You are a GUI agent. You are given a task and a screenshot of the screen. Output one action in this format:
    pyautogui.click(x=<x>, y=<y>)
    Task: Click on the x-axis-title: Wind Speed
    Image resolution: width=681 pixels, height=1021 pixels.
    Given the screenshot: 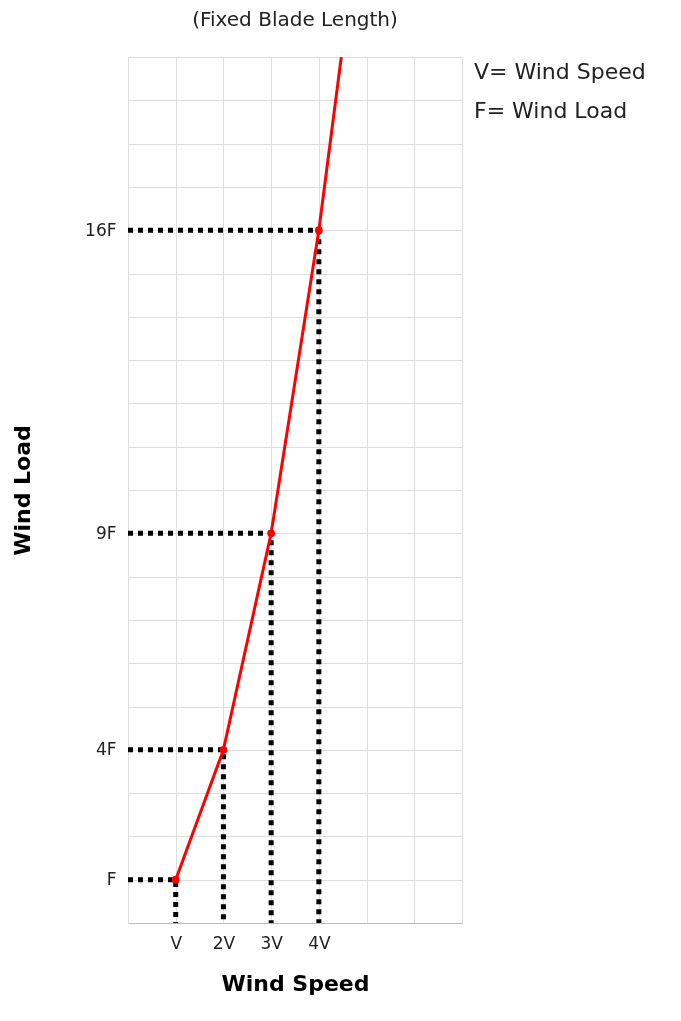 What is the action you would take?
    pyautogui.click(x=295, y=983)
    